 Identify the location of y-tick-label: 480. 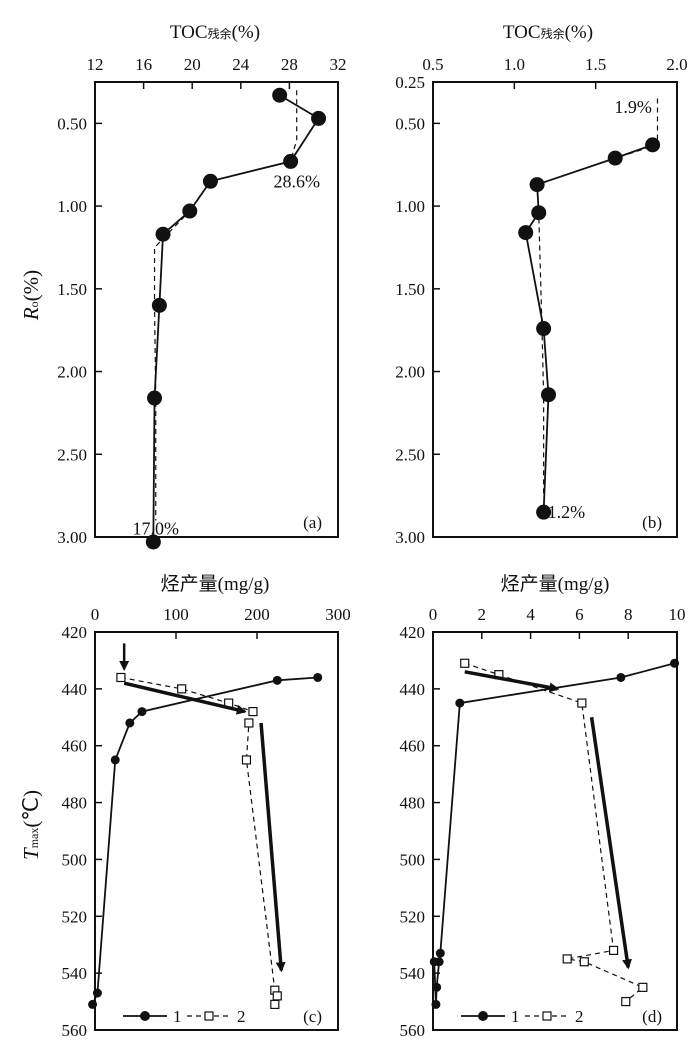
(413, 803).